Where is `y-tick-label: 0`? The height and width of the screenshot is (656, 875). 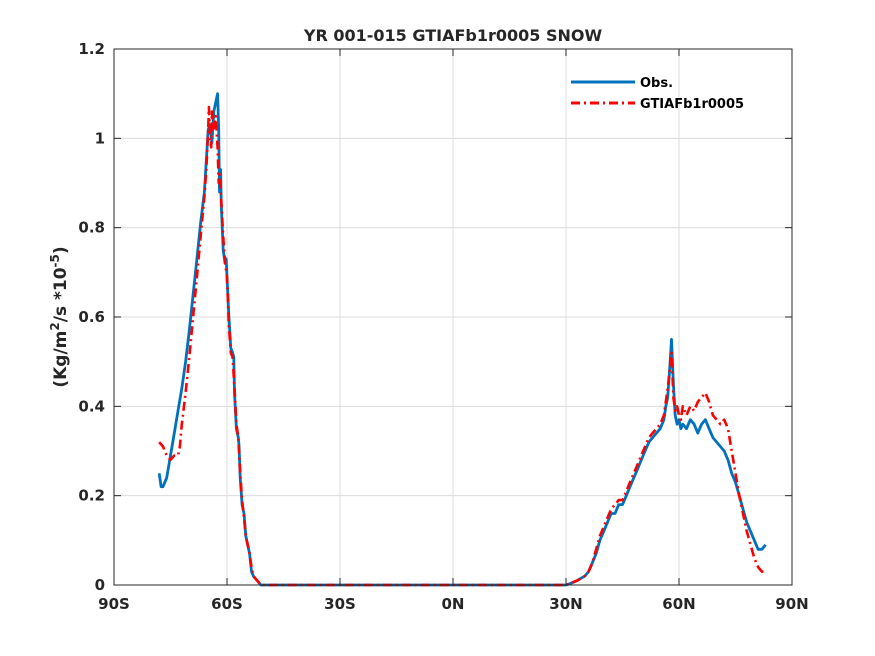
y-tick-label: 0 is located at coordinates (100, 585).